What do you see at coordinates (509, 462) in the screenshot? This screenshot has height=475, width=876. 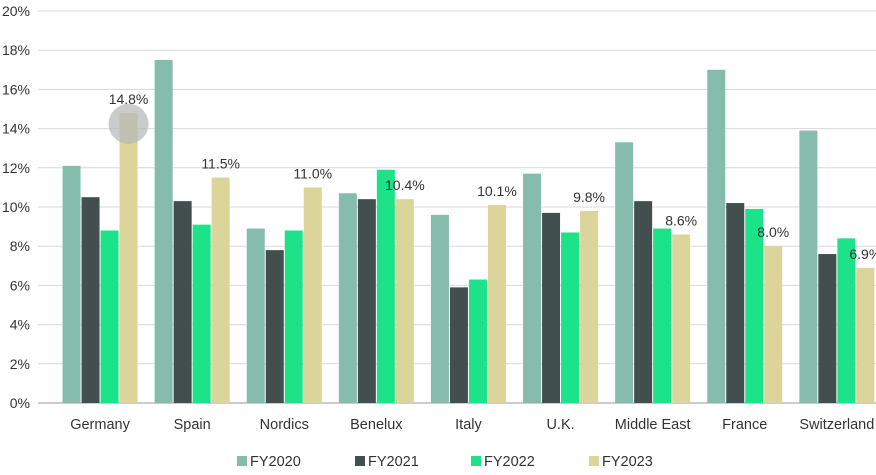 I see `legend-label: FY2022` at bounding box center [509, 462].